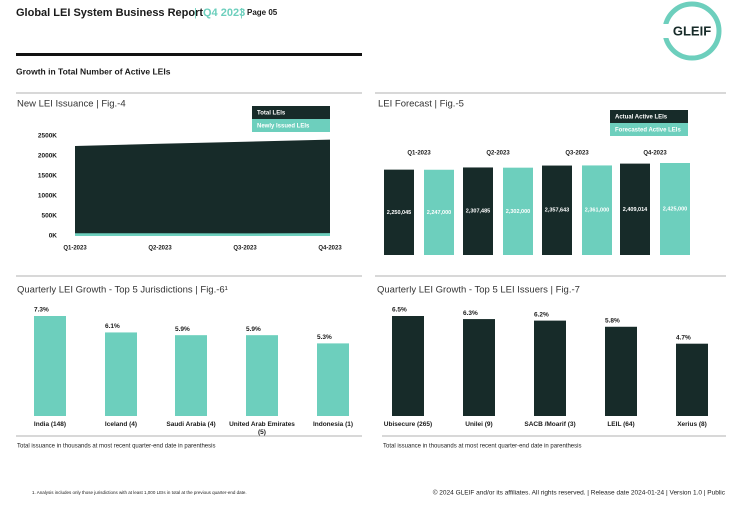 The width and height of the screenshot is (750, 506). I want to click on chart-title: LEI Forecast | Fig.-5, so click(421, 104).